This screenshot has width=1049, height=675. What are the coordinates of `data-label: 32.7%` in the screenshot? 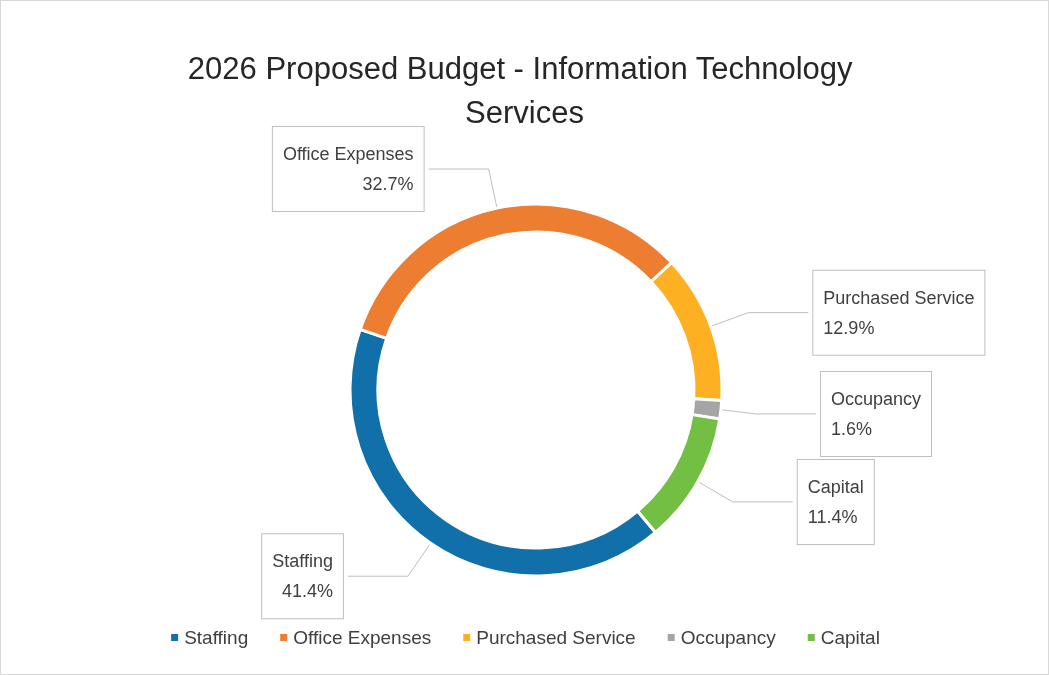 It's located at (388, 184).